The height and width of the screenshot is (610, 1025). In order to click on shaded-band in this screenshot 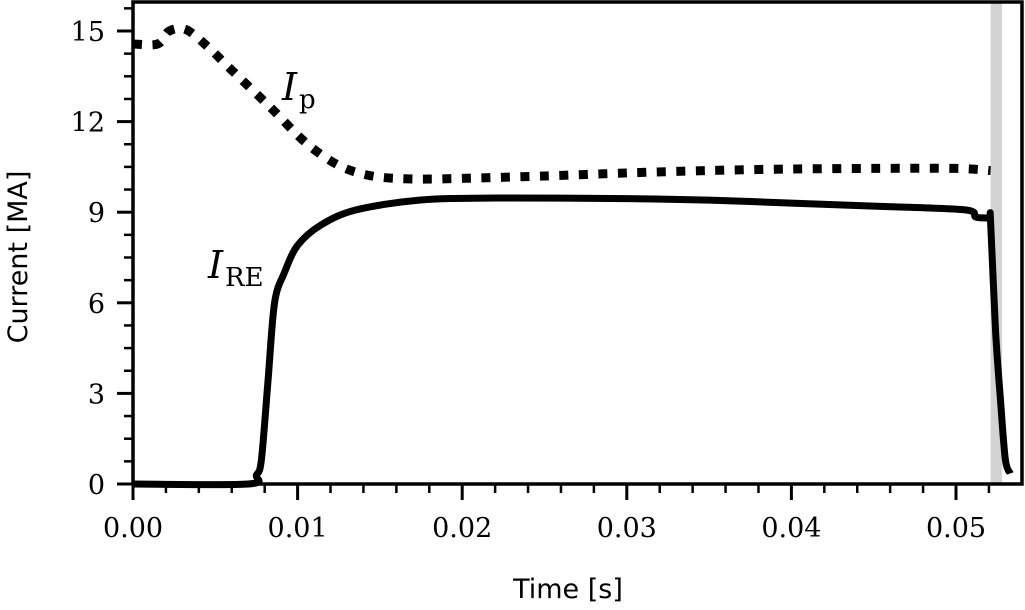, I will do `click(996, 243)`.